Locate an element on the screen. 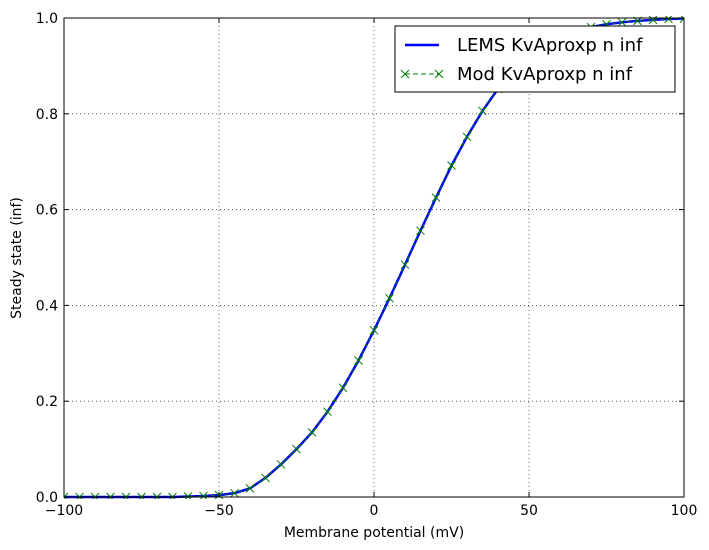 The height and width of the screenshot is (550, 709). x-tick-label: 0 is located at coordinates (374, 511).